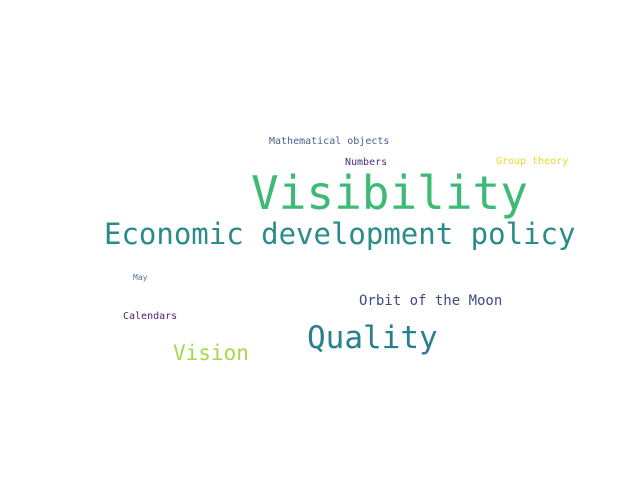 This screenshot has height=480, width=640. I want to click on word-mathematical-objects: Mathematical objects, so click(329, 141).